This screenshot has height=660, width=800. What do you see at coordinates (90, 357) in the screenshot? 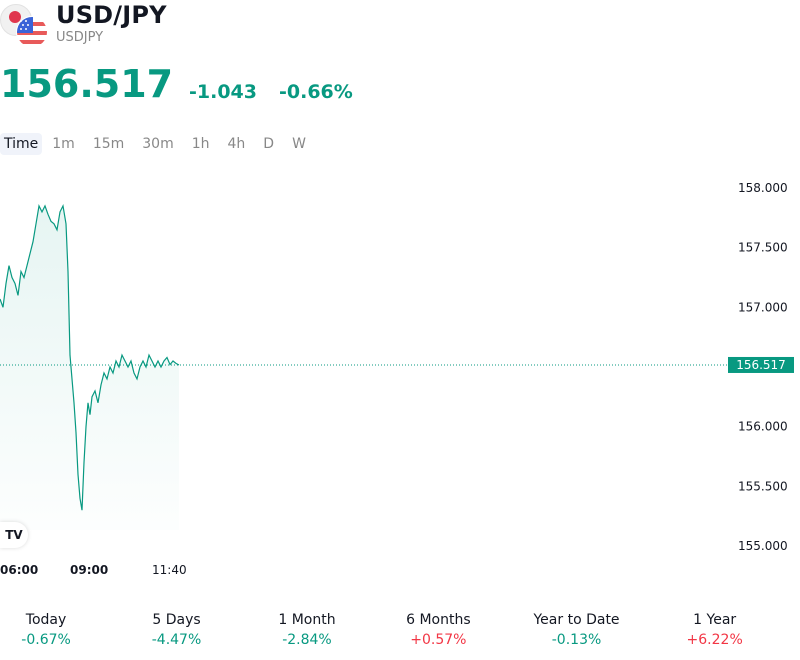
I see `price-line` at bounding box center [90, 357].